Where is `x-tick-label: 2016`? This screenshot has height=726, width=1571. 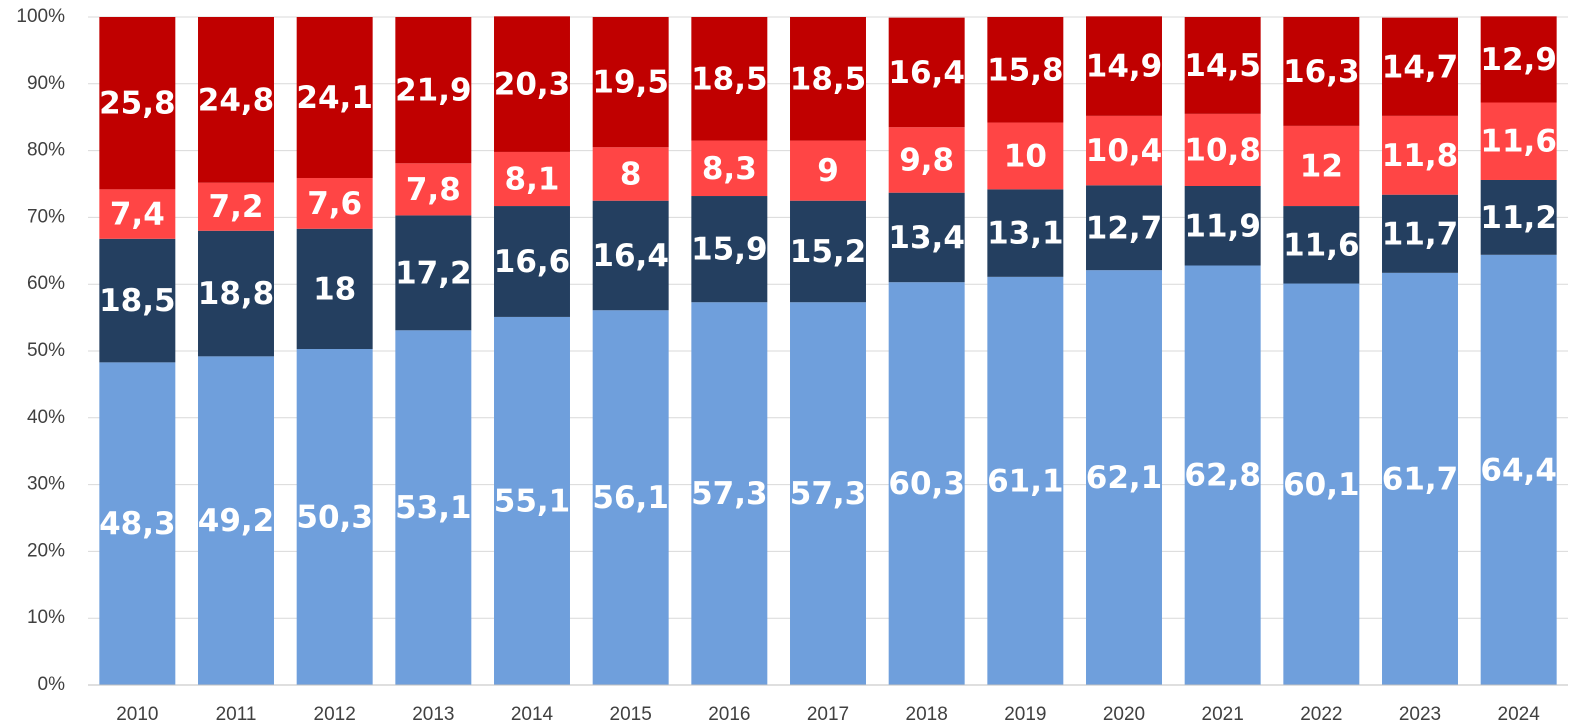
x-tick-label: 2016 is located at coordinates (729, 714).